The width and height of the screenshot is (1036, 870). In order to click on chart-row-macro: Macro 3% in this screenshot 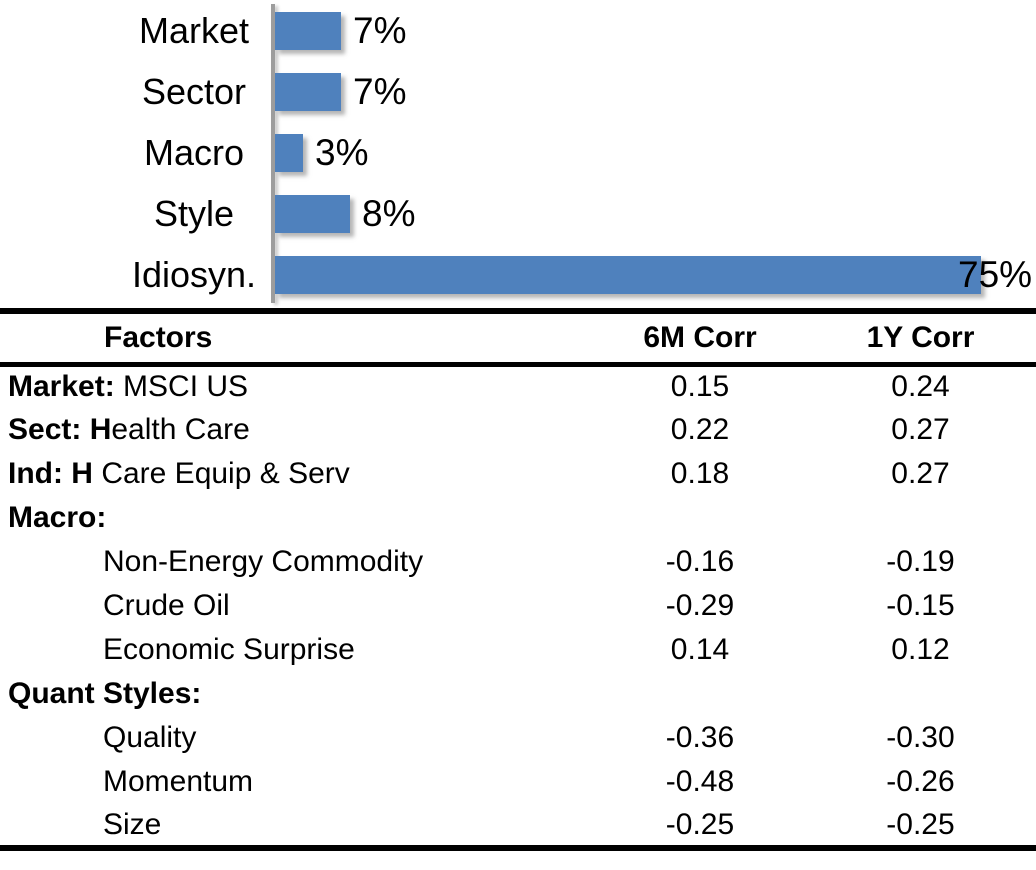, I will do `click(518, 153)`.